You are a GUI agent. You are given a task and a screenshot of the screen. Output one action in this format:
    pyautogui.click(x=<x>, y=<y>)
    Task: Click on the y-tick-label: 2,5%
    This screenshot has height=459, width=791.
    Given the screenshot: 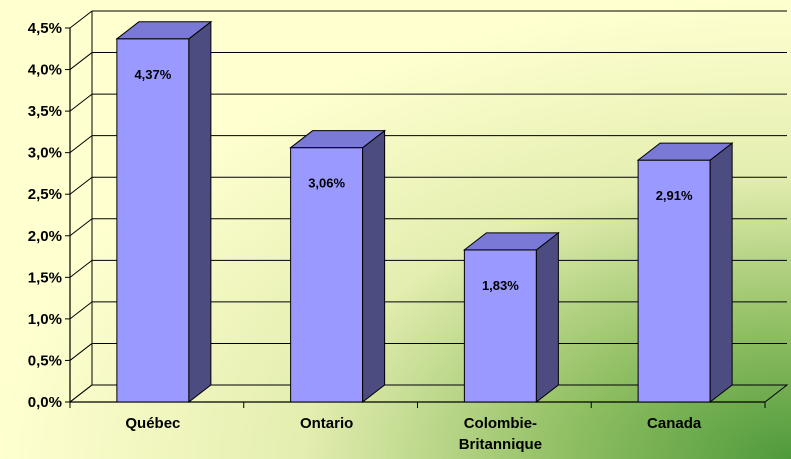 What is the action you would take?
    pyautogui.click(x=45, y=194)
    